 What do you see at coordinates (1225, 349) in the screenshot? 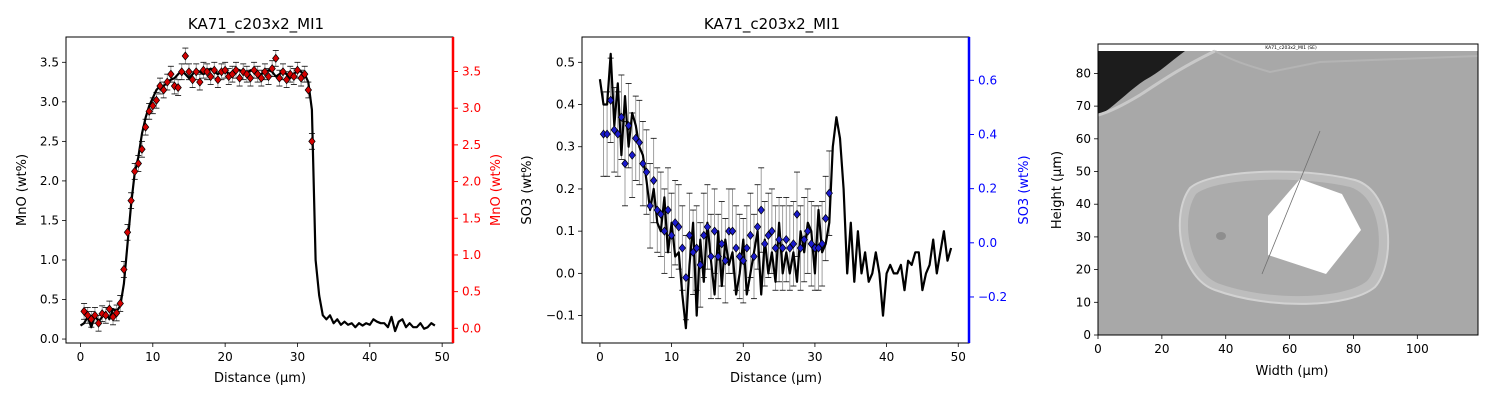
I see `image-x-tick-label: 40` at bounding box center [1225, 349].